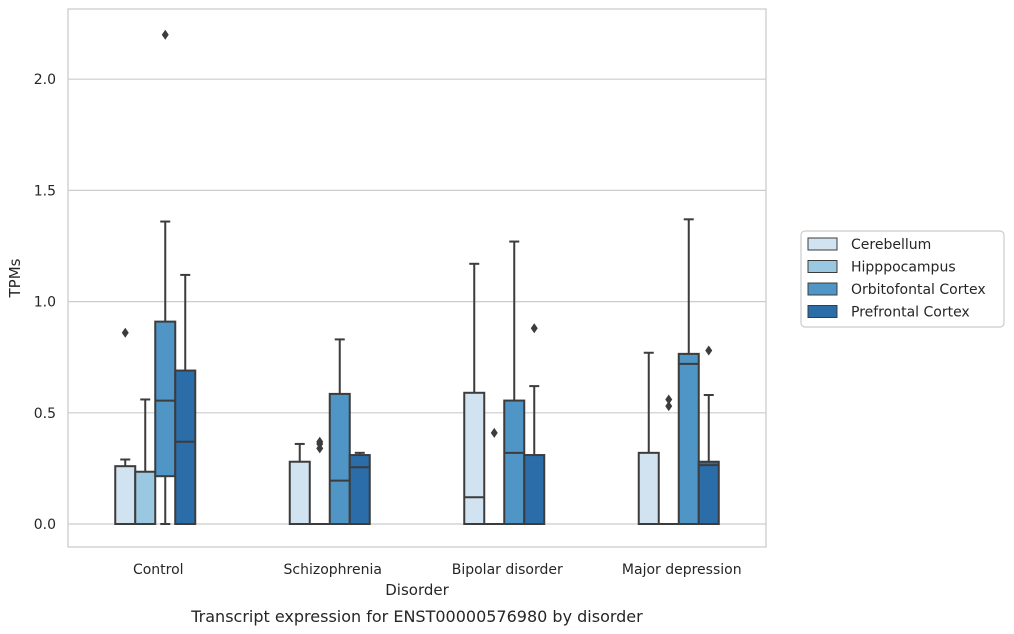  Describe the element at coordinates (903, 268) in the screenshot. I see `legend-label: Hipppocampus` at that location.